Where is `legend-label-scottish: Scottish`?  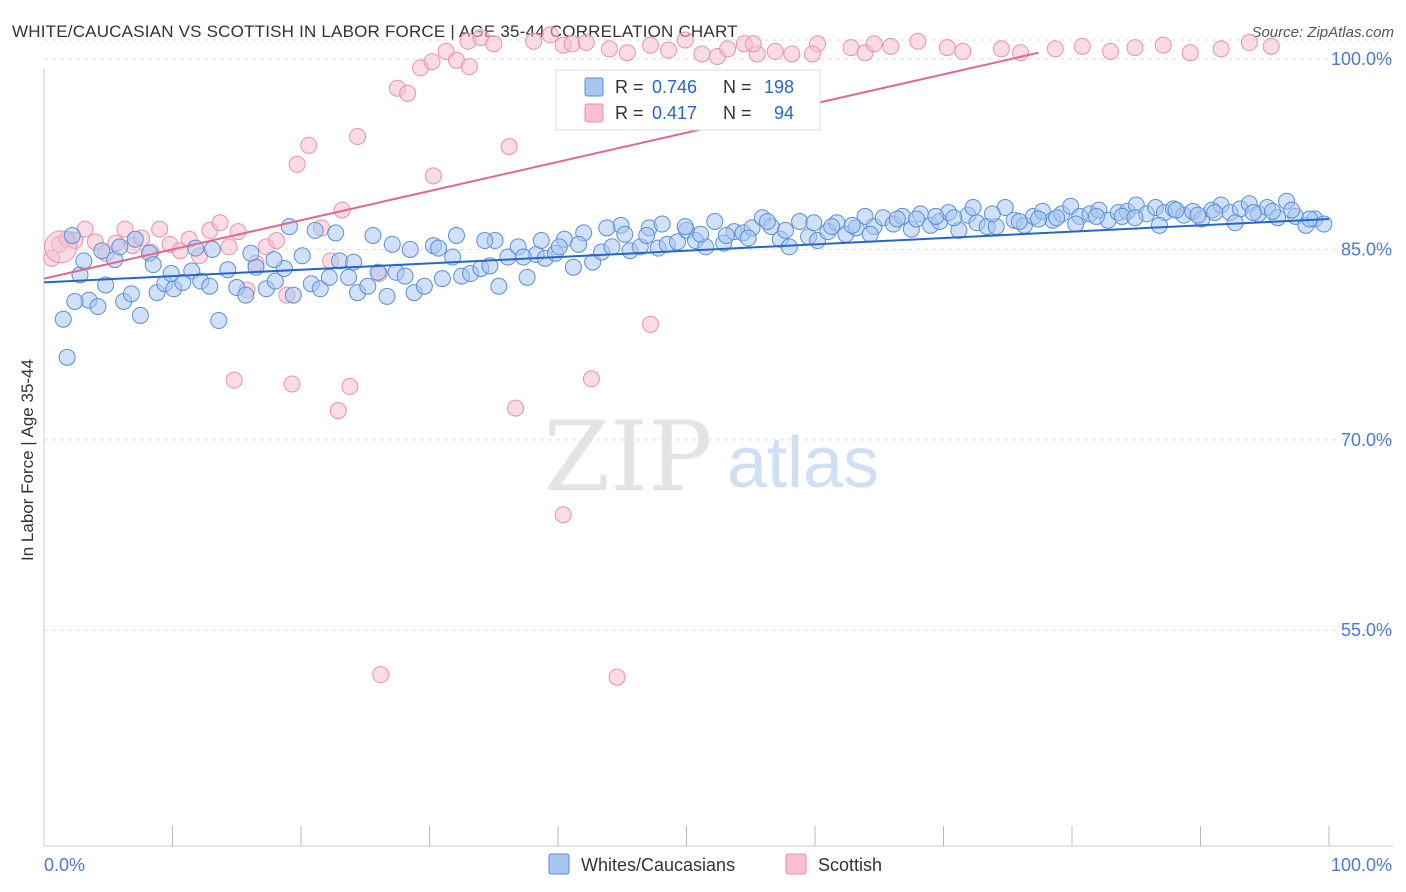
legend-label-scottish: Scottish is located at coordinates (850, 865).